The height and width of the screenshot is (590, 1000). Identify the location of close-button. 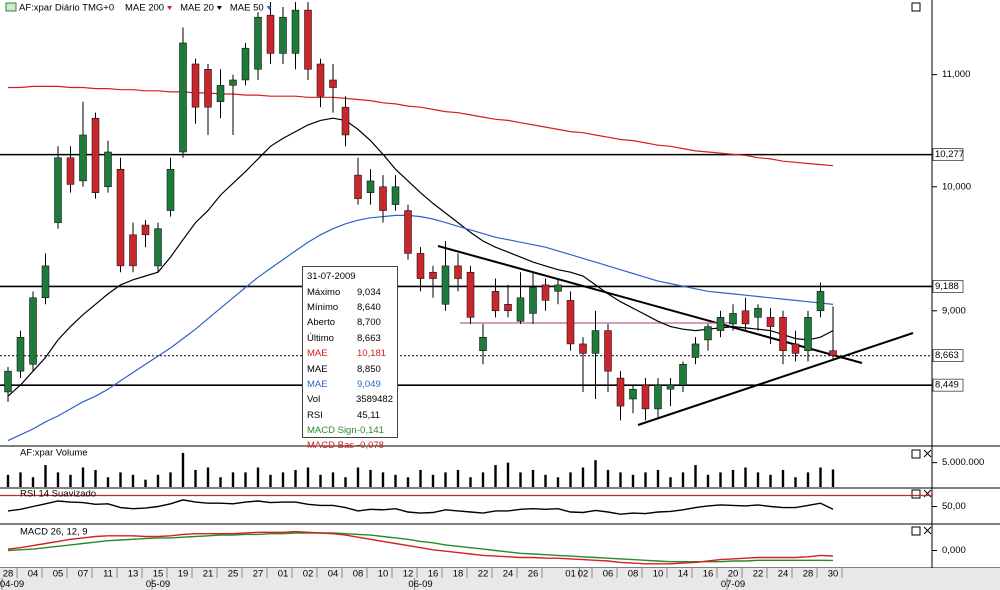
(927, 492).